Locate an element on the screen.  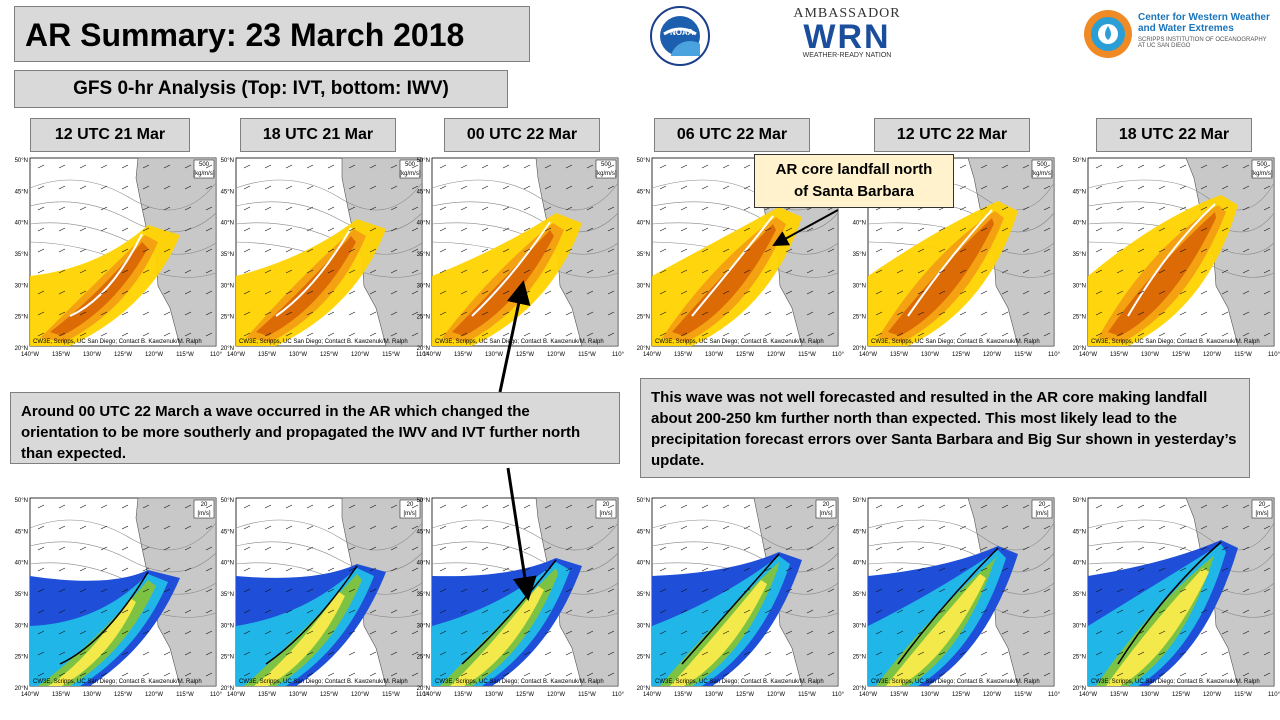
page-title: AR Summary: 23 March 2018 is located at coordinates (272, 34).